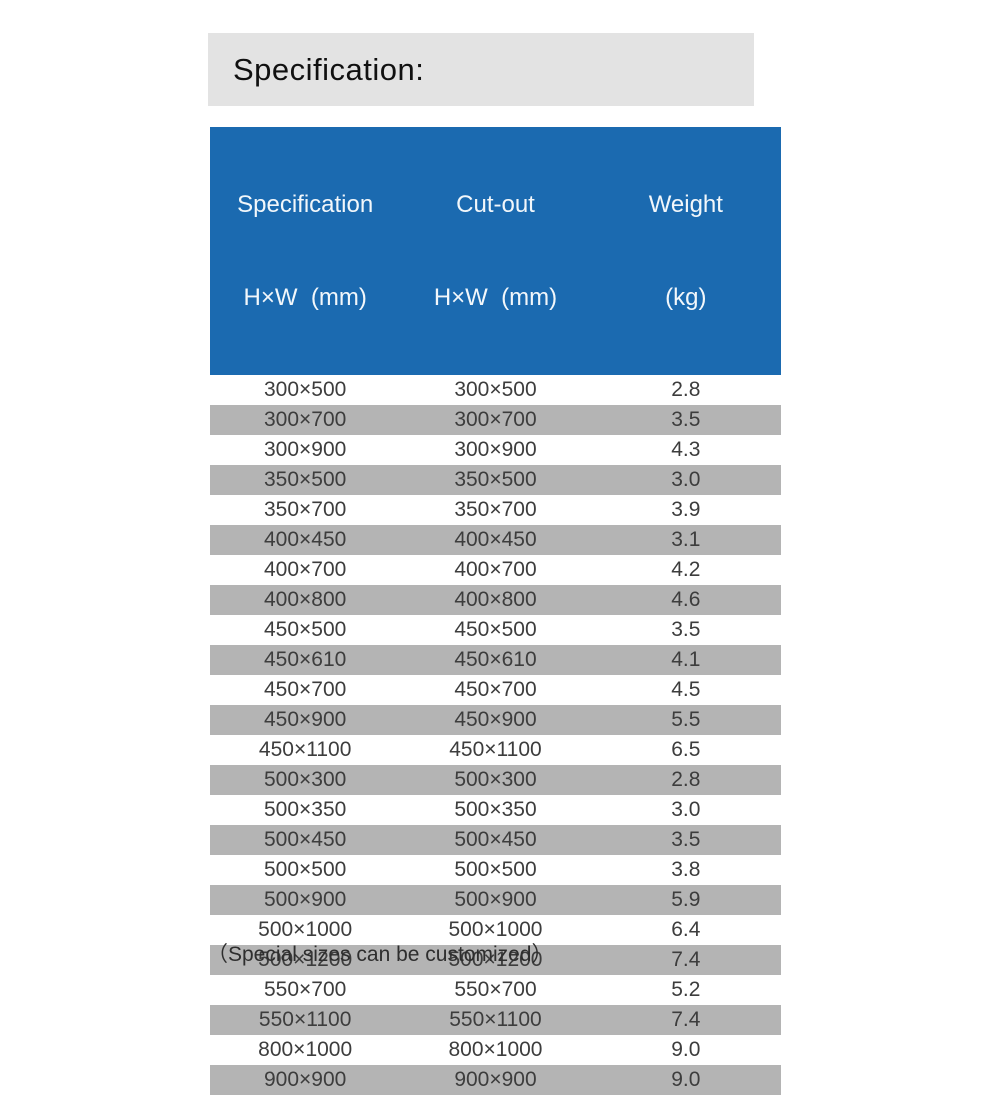 The image size is (1000, 1095). Describe the element at coordinates (305, 480) in the screenshot. I see `spec-cell: 350×500` at that location.